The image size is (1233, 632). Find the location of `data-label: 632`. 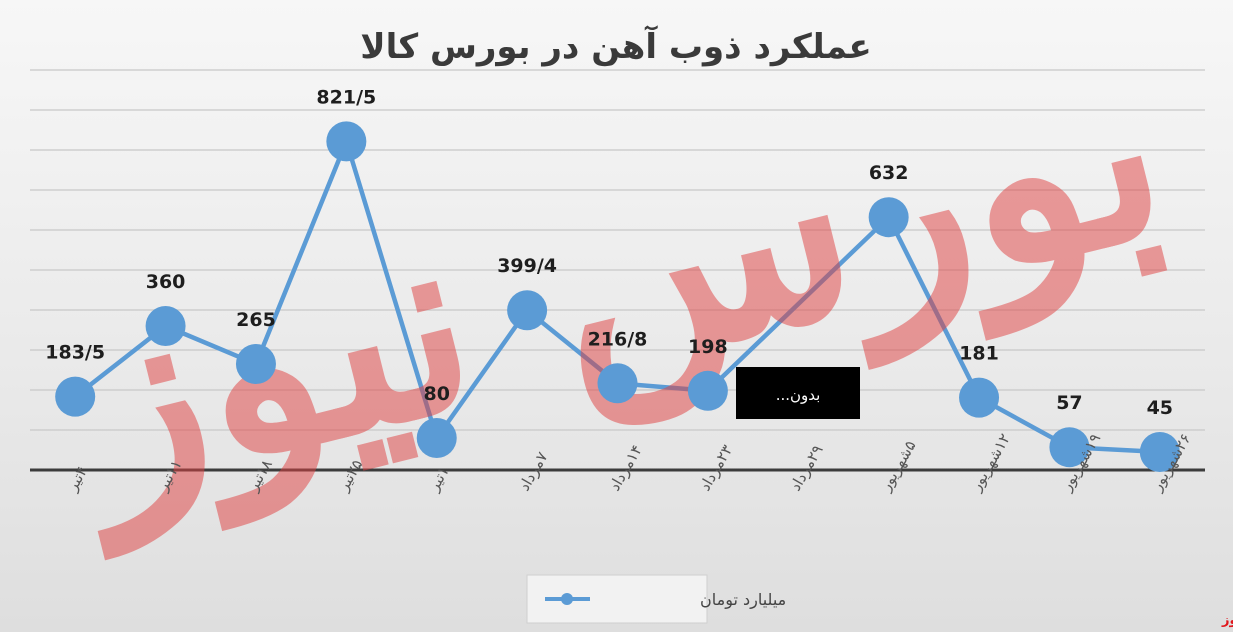

data-label: 632 is located at coordinates (889, 173).